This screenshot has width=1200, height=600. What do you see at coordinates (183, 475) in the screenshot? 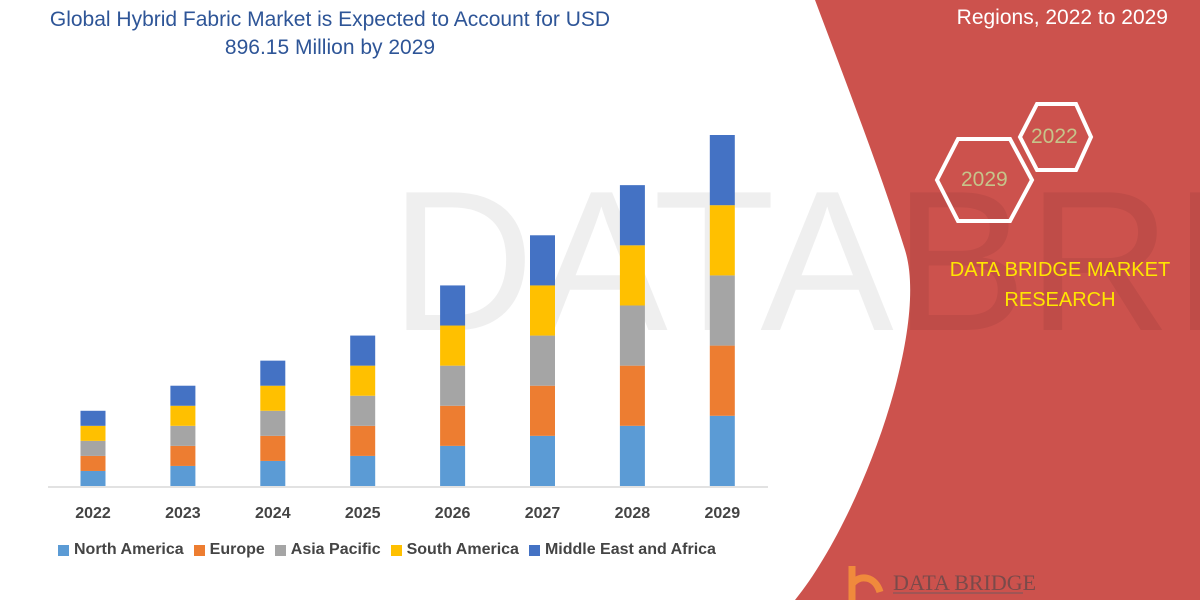
I see `bar-2023-north-america` at bounding box center [183, 475].